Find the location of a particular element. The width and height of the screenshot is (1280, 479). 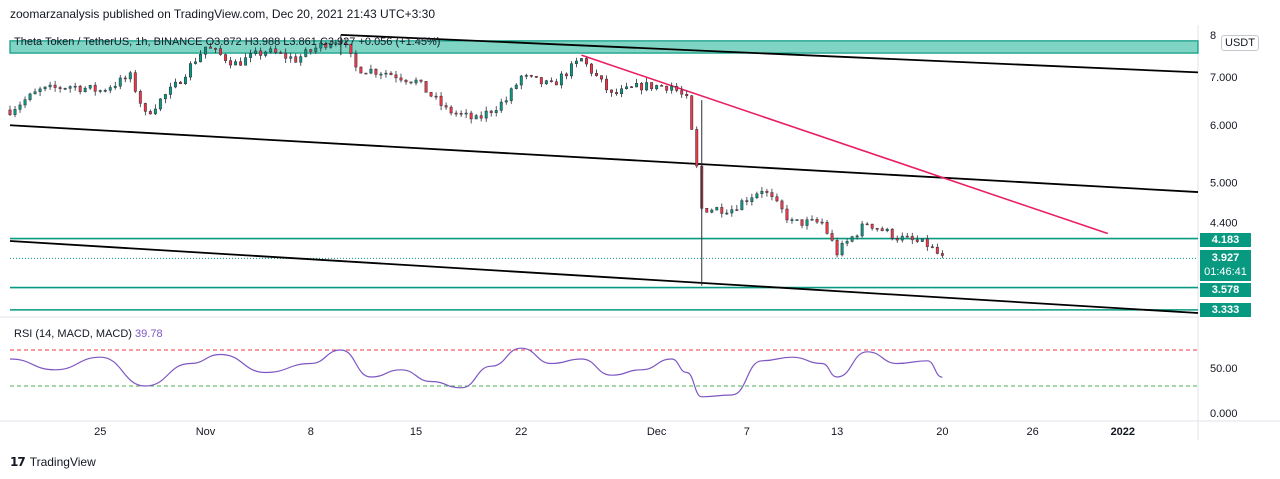

tradingview-logo: 17 TradingView is located at coordinates (53, 462).